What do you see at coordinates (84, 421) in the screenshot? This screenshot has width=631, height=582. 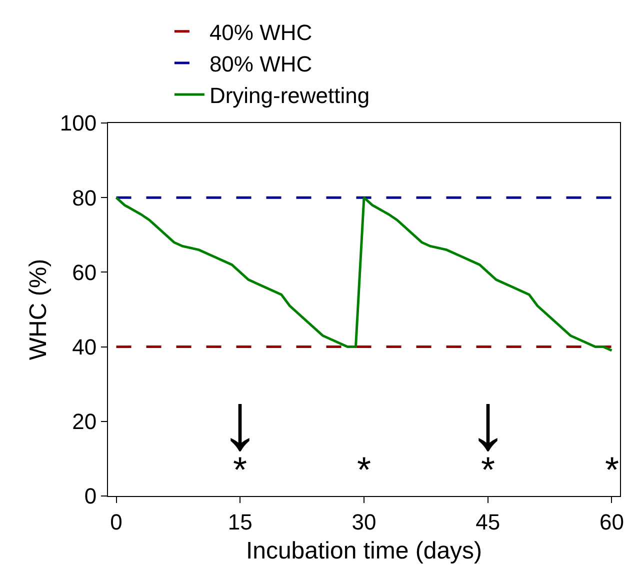 I see `y-tick-label: 20` at bounding box center [84, 421].